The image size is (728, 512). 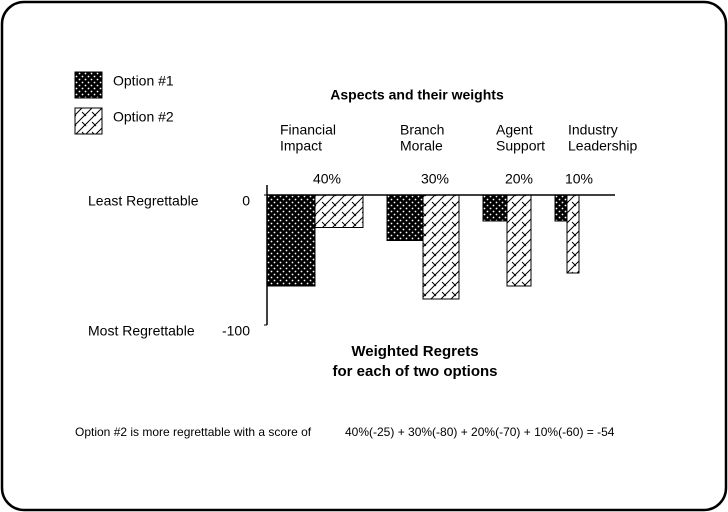 What do you see at coordinates (520, 146) in the screenshot?
I see `category-label: Support` at bounding box center [520, 146].